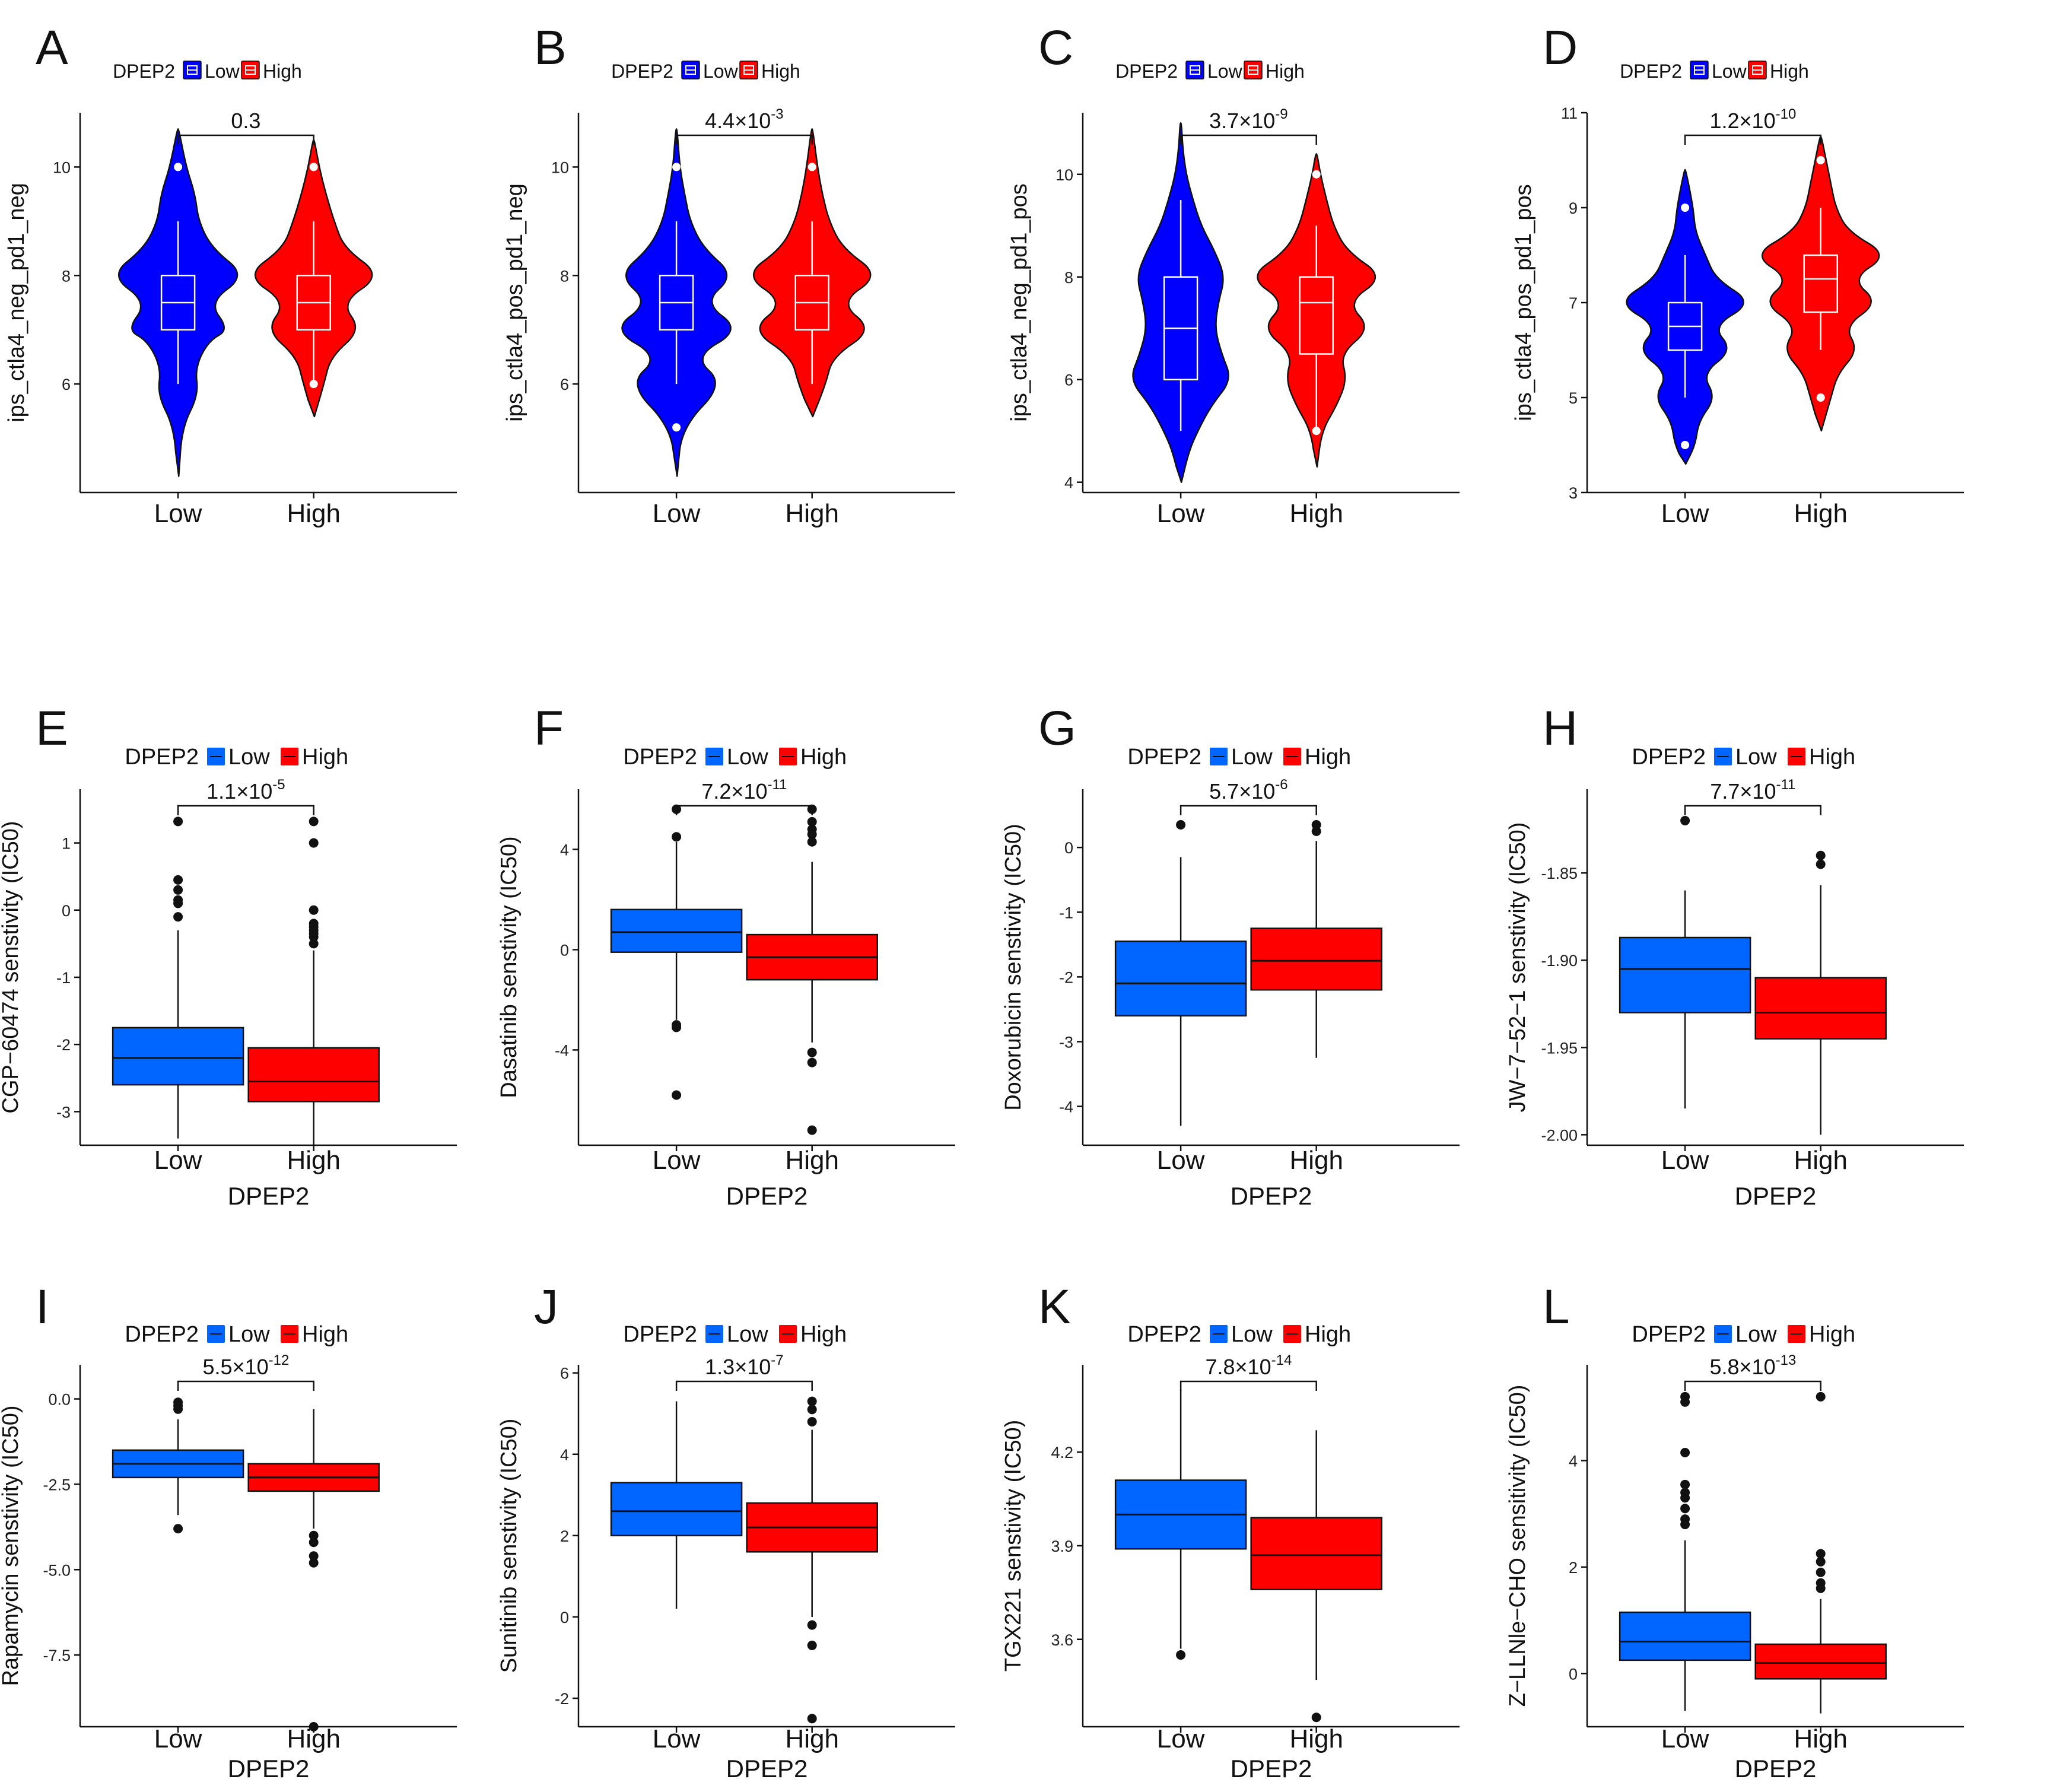 This screenshot has width=2057, height=1792. What do you see at coordinates (1557, 1307) in the screenshot?
I see `panel-letter: L` at bounding box center [1557, 1307].